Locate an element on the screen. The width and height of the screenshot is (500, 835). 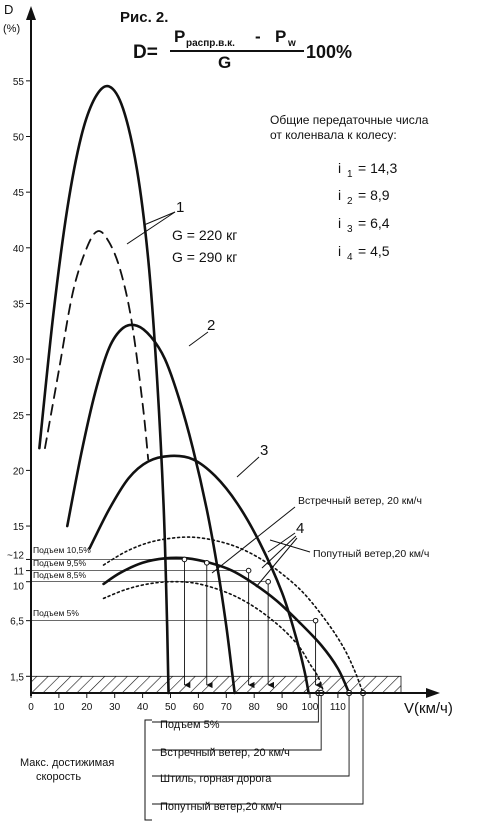
formula-numerator-a-sub: распр.в.к. is located at coordinates (210, 43).